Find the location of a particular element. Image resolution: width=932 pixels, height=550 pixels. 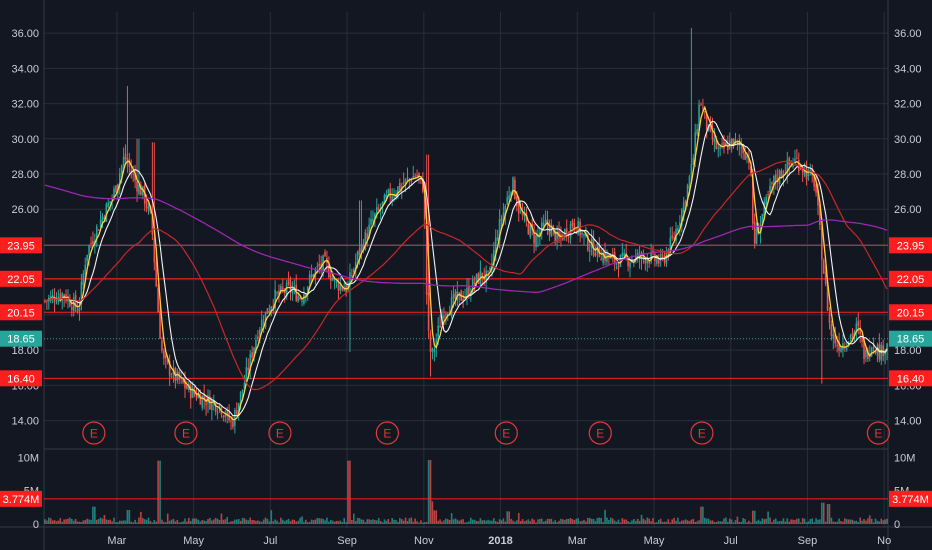

price-level-badge-left-text: 23.95 is located at coordinates (21, 246).